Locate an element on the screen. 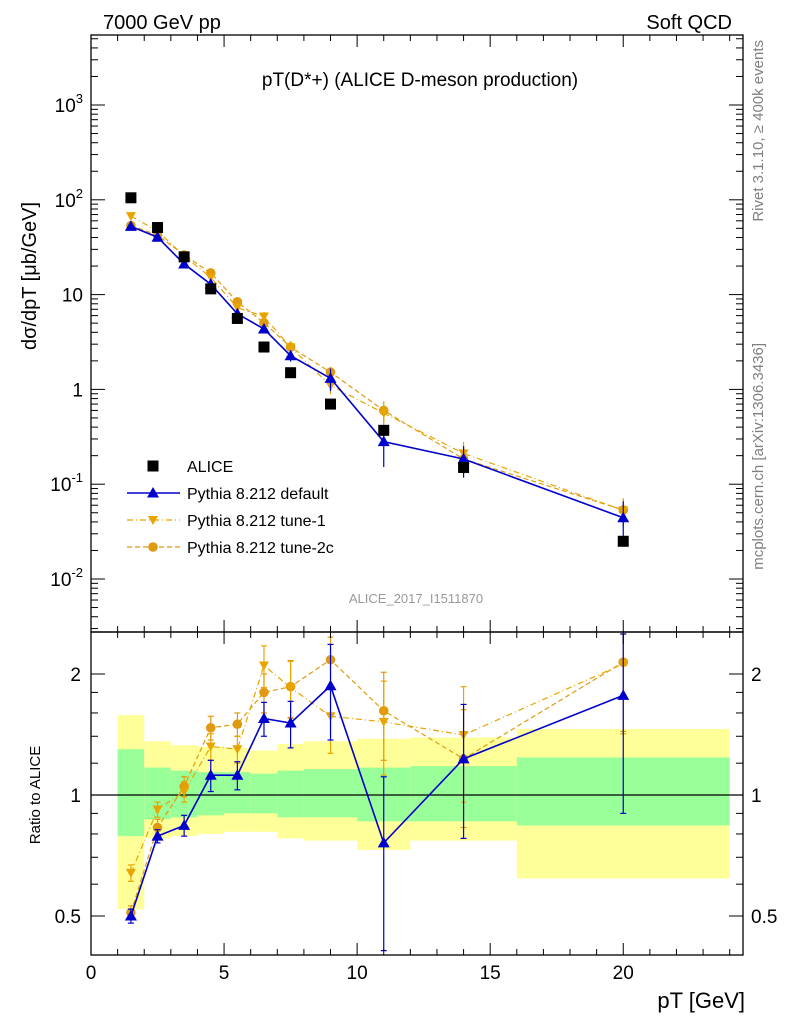 This screenshot has width=786, height=1024. y-tick-label: 10² is located at coordinates (69, 199).